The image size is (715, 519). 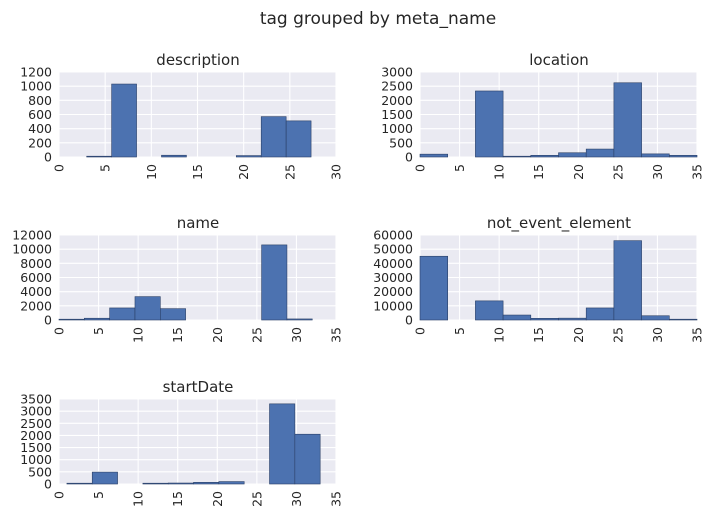 I want to click on panel-title: not_event_element, so click(x=559, y=223).